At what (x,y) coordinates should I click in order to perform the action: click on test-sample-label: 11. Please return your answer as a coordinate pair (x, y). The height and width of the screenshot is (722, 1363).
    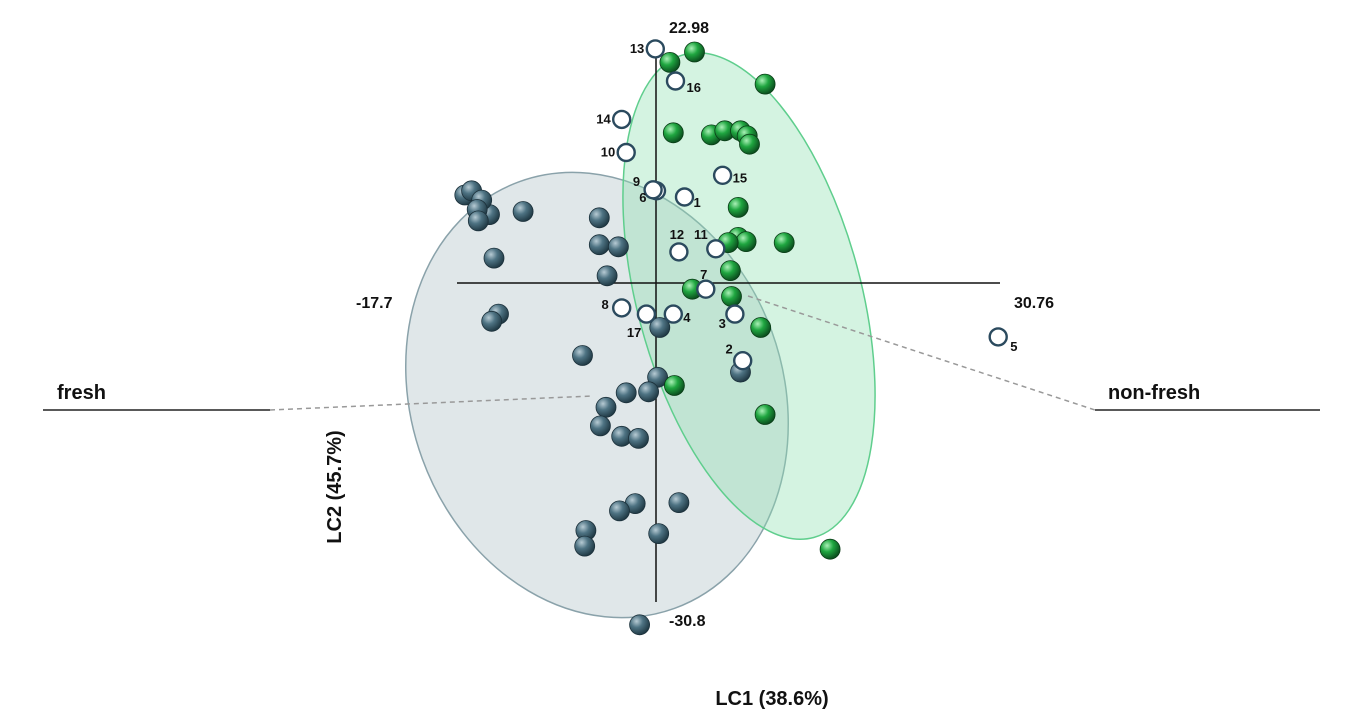
    Looking at the image, I should click on (701, 234).